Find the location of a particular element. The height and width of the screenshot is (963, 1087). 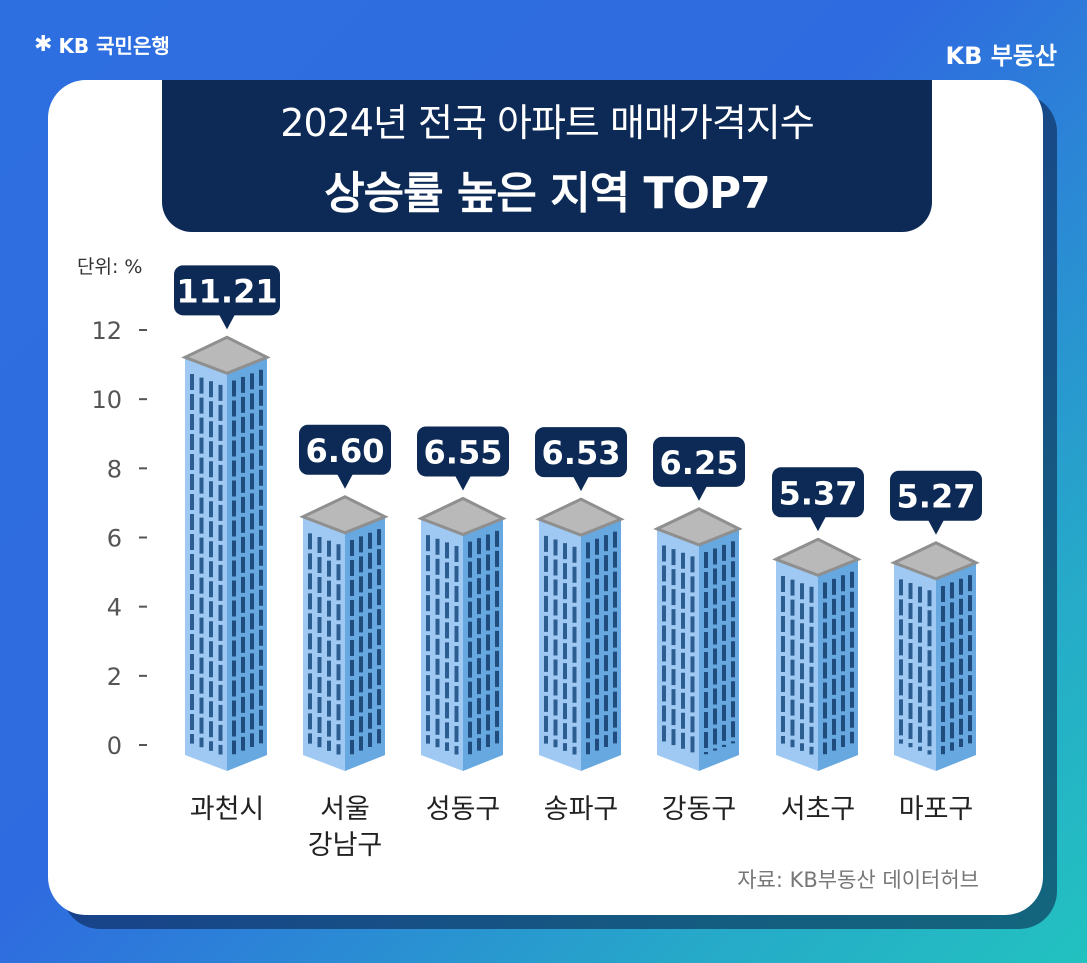

data-label: 6.53 is located at coordinates (581, 453).